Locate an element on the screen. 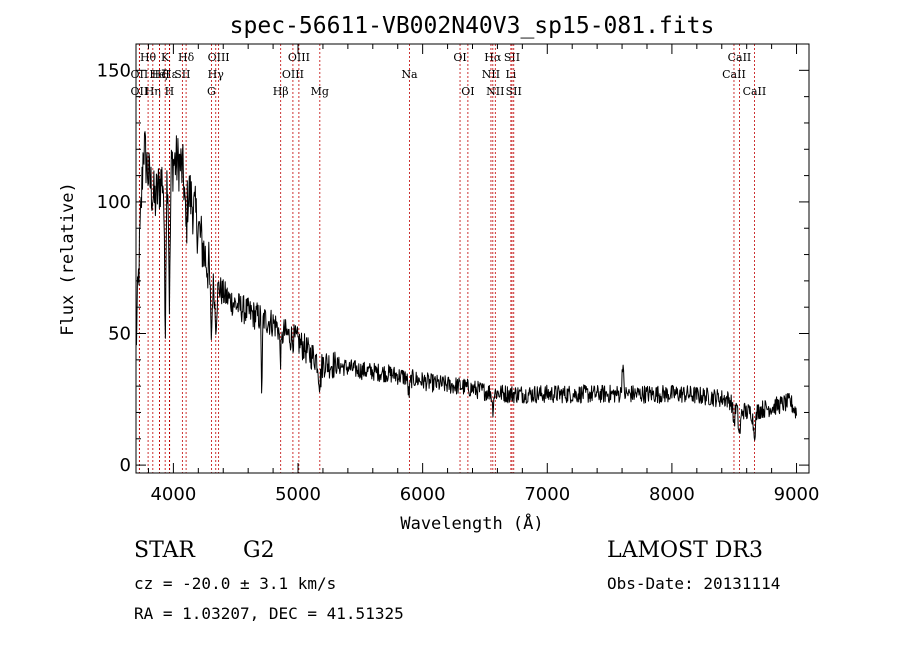 This screenshot has width=900, height=649. line-label: Hγ is located at coordinates (216, 74).